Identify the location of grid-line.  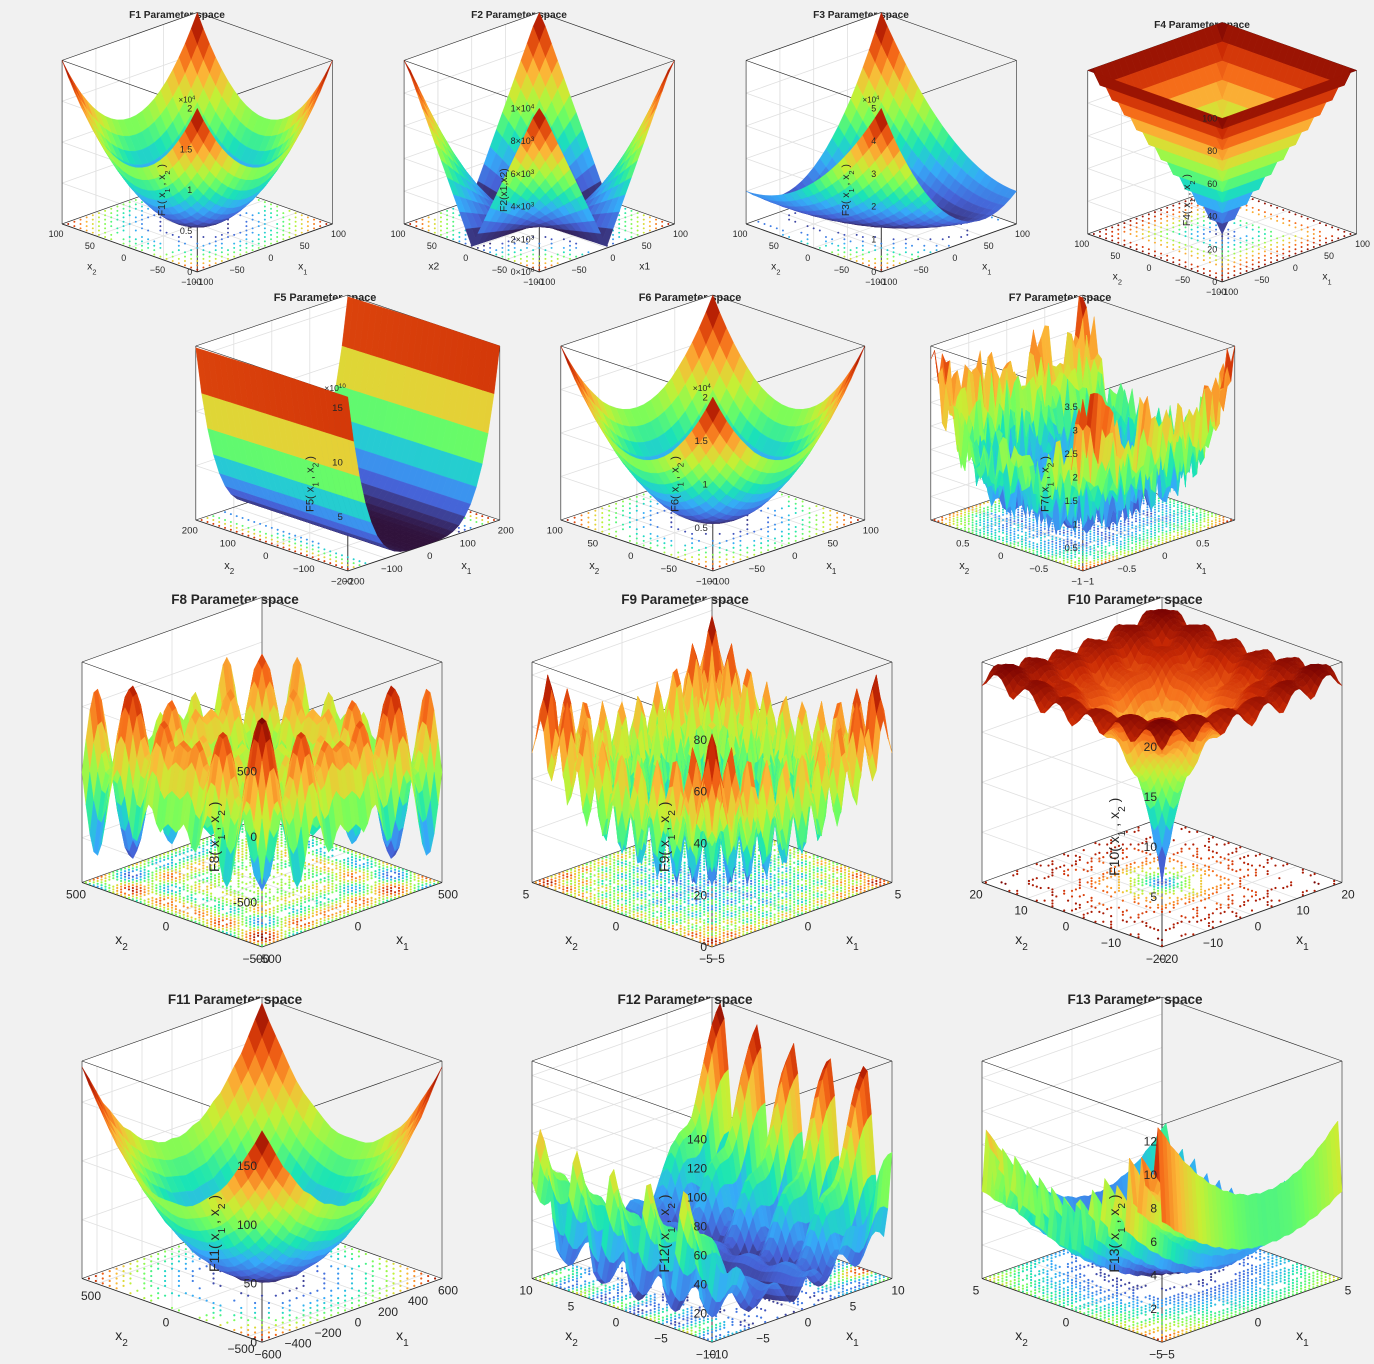
(231, 236).